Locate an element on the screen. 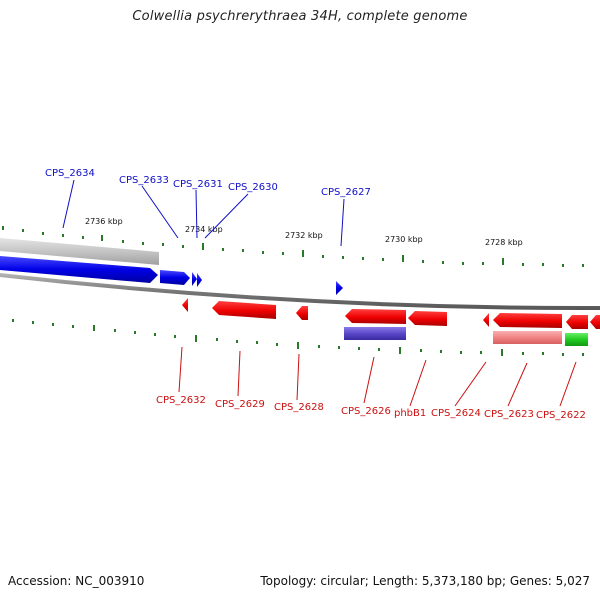 Image resolution: width=600 pixels, height=600 pixels. upper-tick-row is located at coordinates (293, 246).